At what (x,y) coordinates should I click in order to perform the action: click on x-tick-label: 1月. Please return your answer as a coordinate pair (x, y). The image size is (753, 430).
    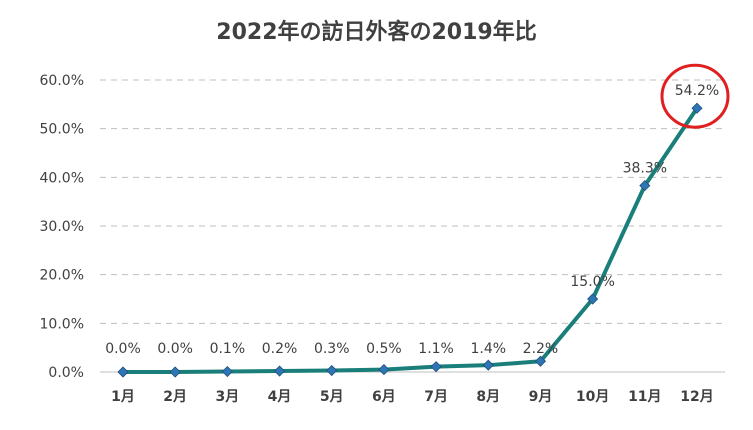
    Looking at the image, I should click on (123, 397).